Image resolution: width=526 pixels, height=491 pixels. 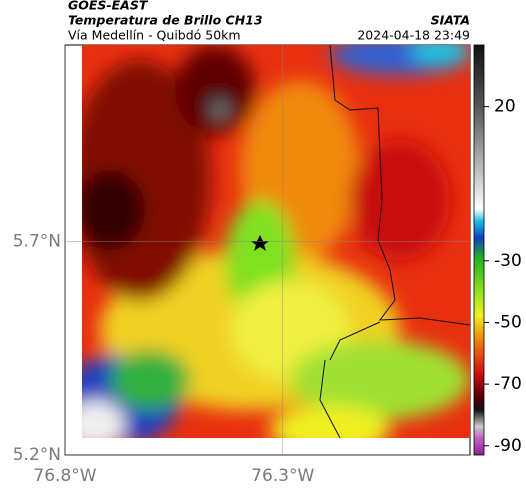 What do you see at coordinates (64, 476) in the screenshot?
I see `x-tick-label: 76.8°W` at bounding box center [64, 476].